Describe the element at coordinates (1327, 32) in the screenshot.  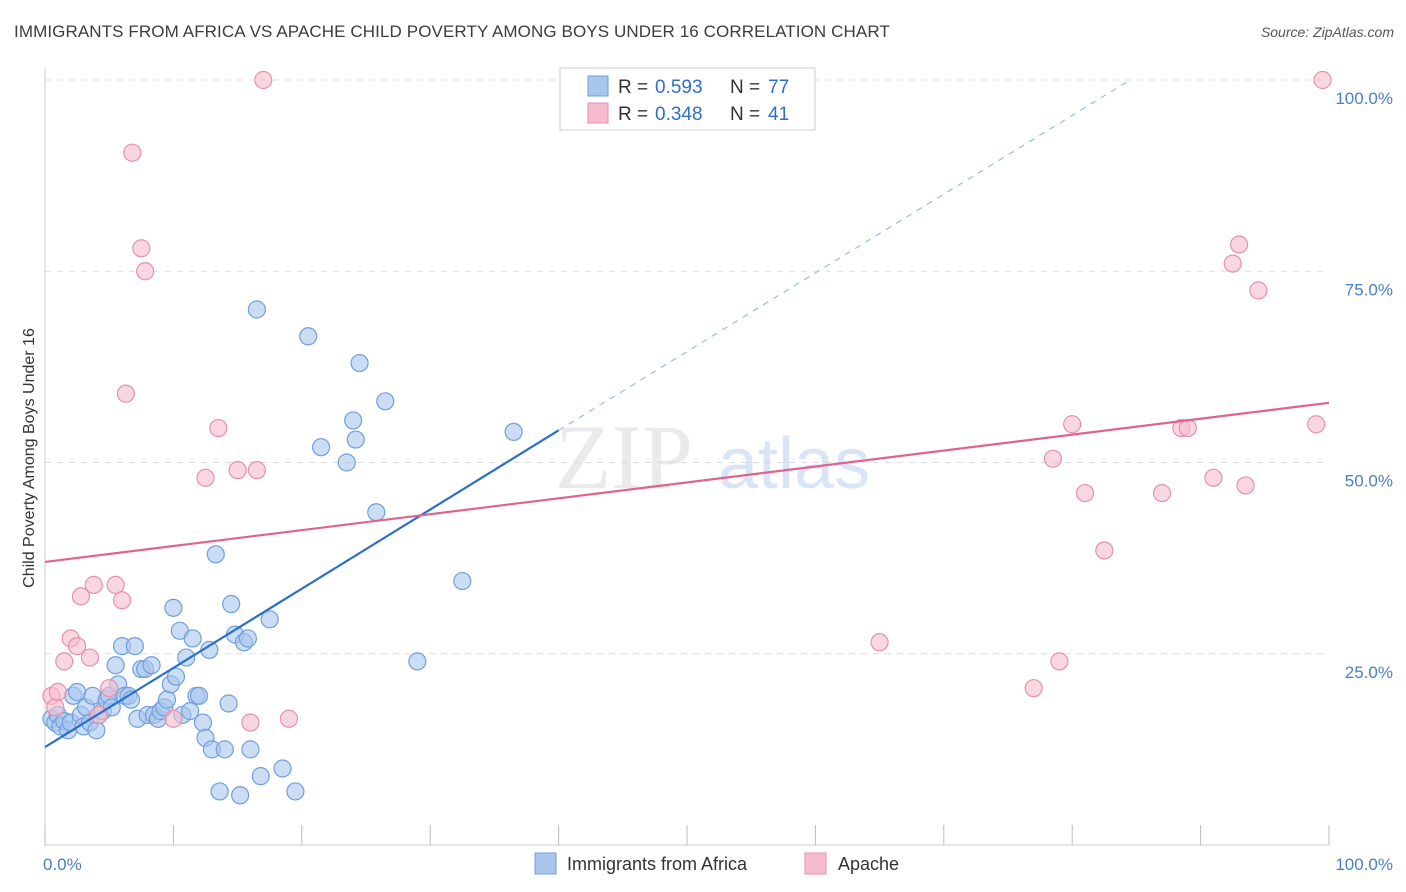
I see `source-credit: Source: ZipAtlas.com` at that location.